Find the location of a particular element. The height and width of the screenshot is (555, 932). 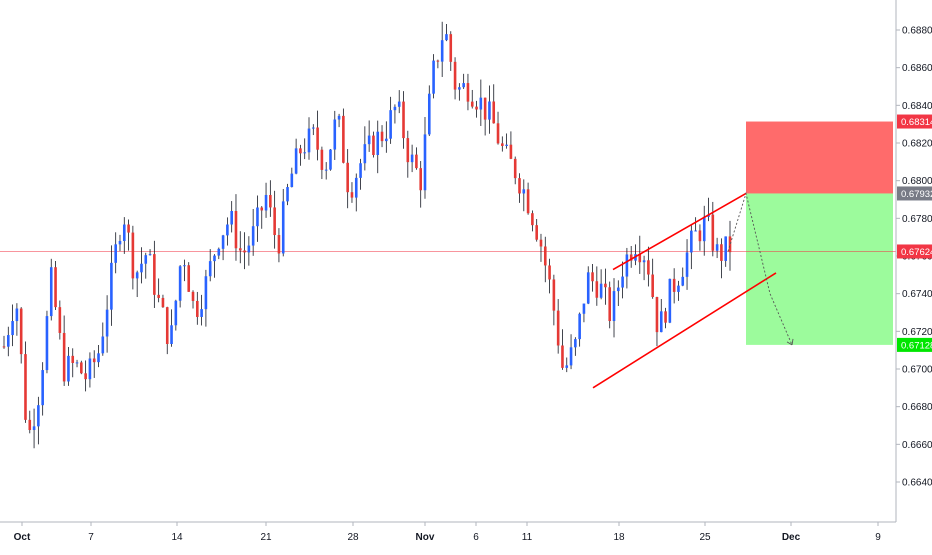

channel-upper-line is located at coordinates (679, 231).